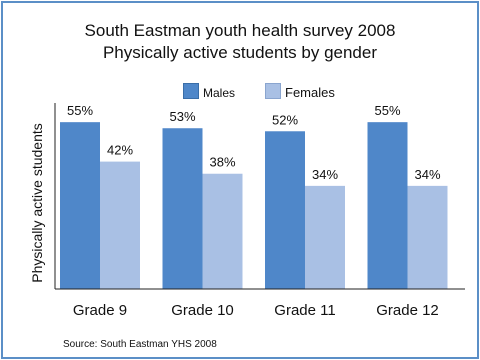 The image size is (480, 360). What do you see at coordinates (222, 162) in the screenshot?
I see `data-label-females-grade-10: 38%` at bounding box center [222, 162].